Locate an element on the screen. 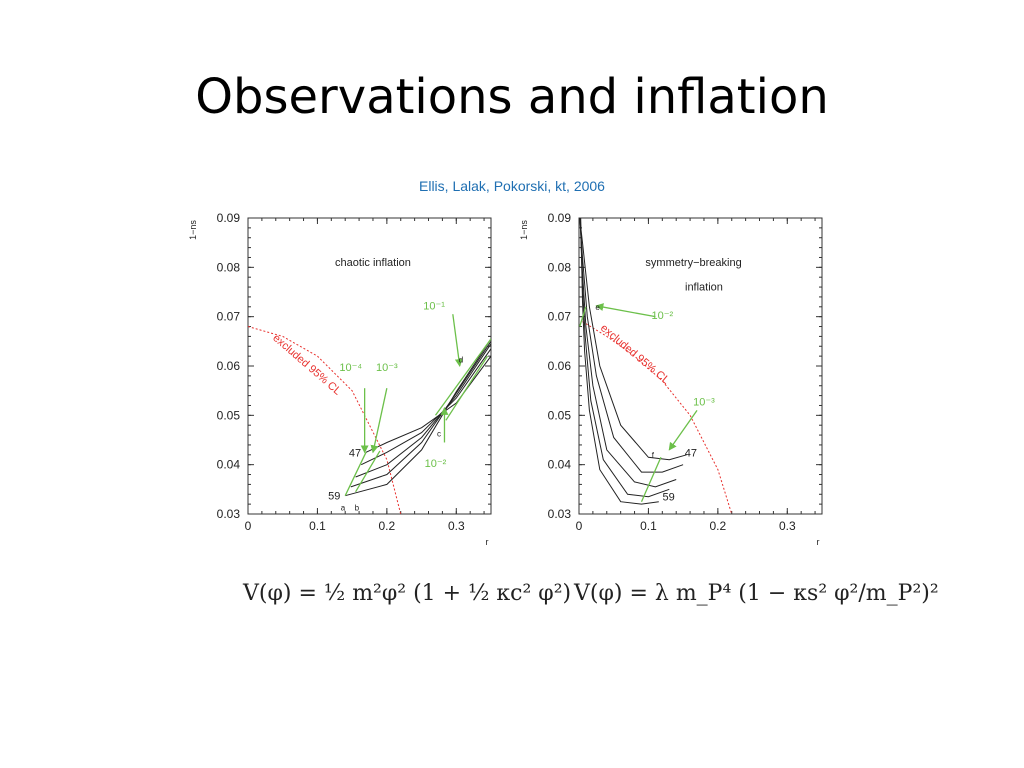 The height and width of the screenshot is (768, 1024). panel-title: chaotic inflation is located at coordinates (373, 263).